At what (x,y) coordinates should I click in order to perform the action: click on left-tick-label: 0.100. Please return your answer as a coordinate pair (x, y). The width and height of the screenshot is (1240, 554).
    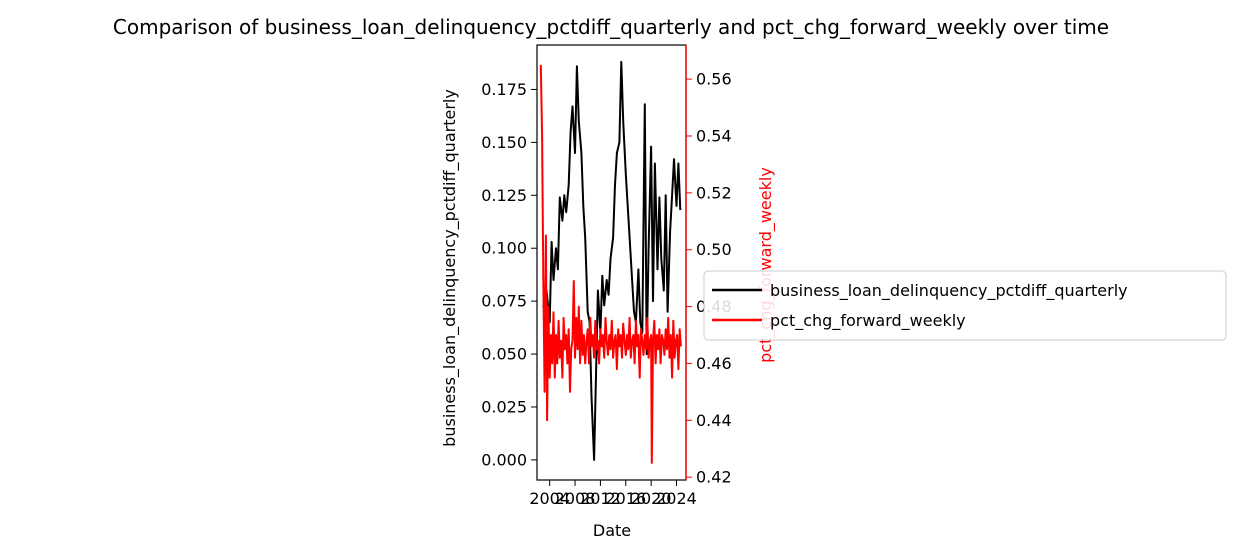
    Looking at the image, I should click on (504, 248).